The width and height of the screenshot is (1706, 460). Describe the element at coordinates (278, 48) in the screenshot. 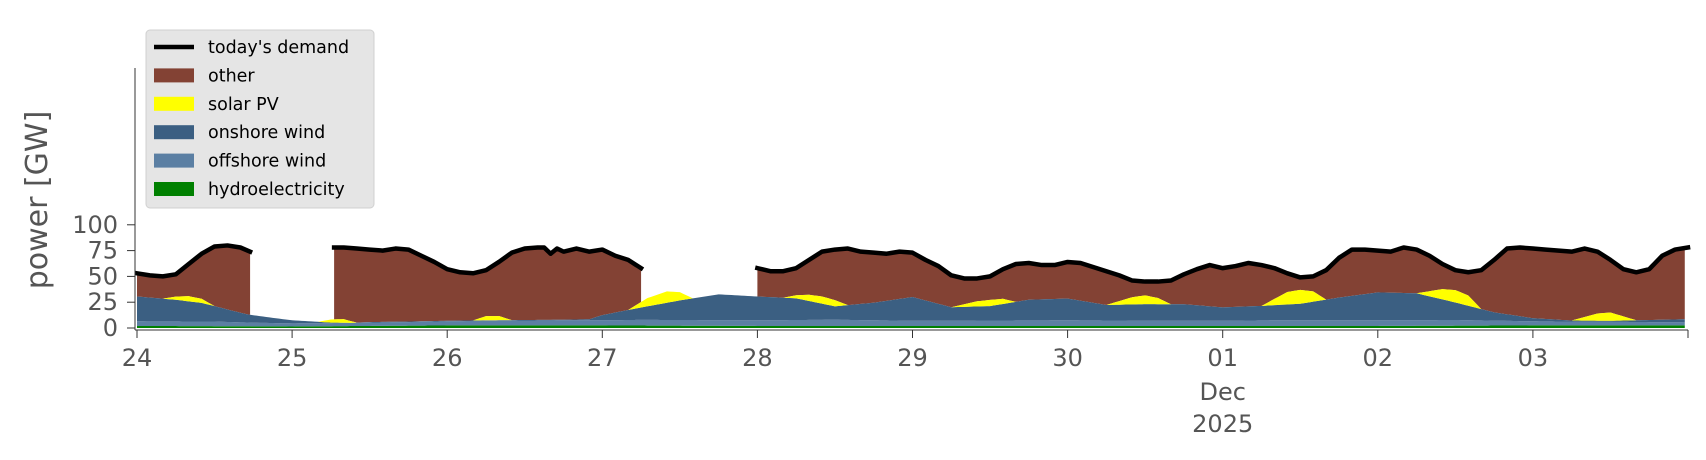

I see `legend-label: today's demand` at that location.